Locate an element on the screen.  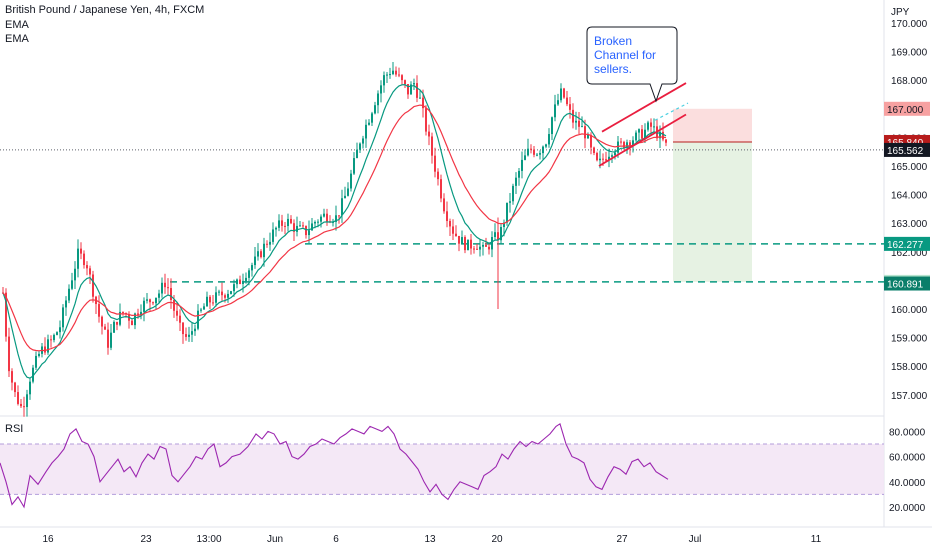
price-badge-label: 160.891 is located at coordinates (905, 285).